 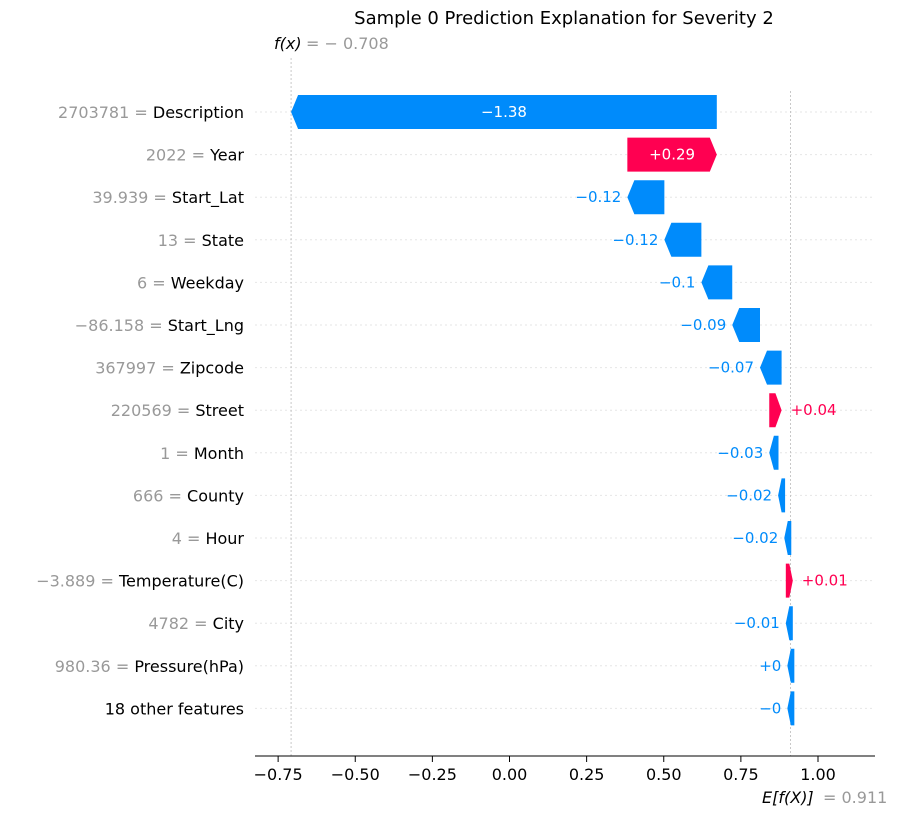 What do you see at coordinates (814, 410) in the screenshot?
I see `bar-value-label: +0.04` at bounding box center [814, 410].